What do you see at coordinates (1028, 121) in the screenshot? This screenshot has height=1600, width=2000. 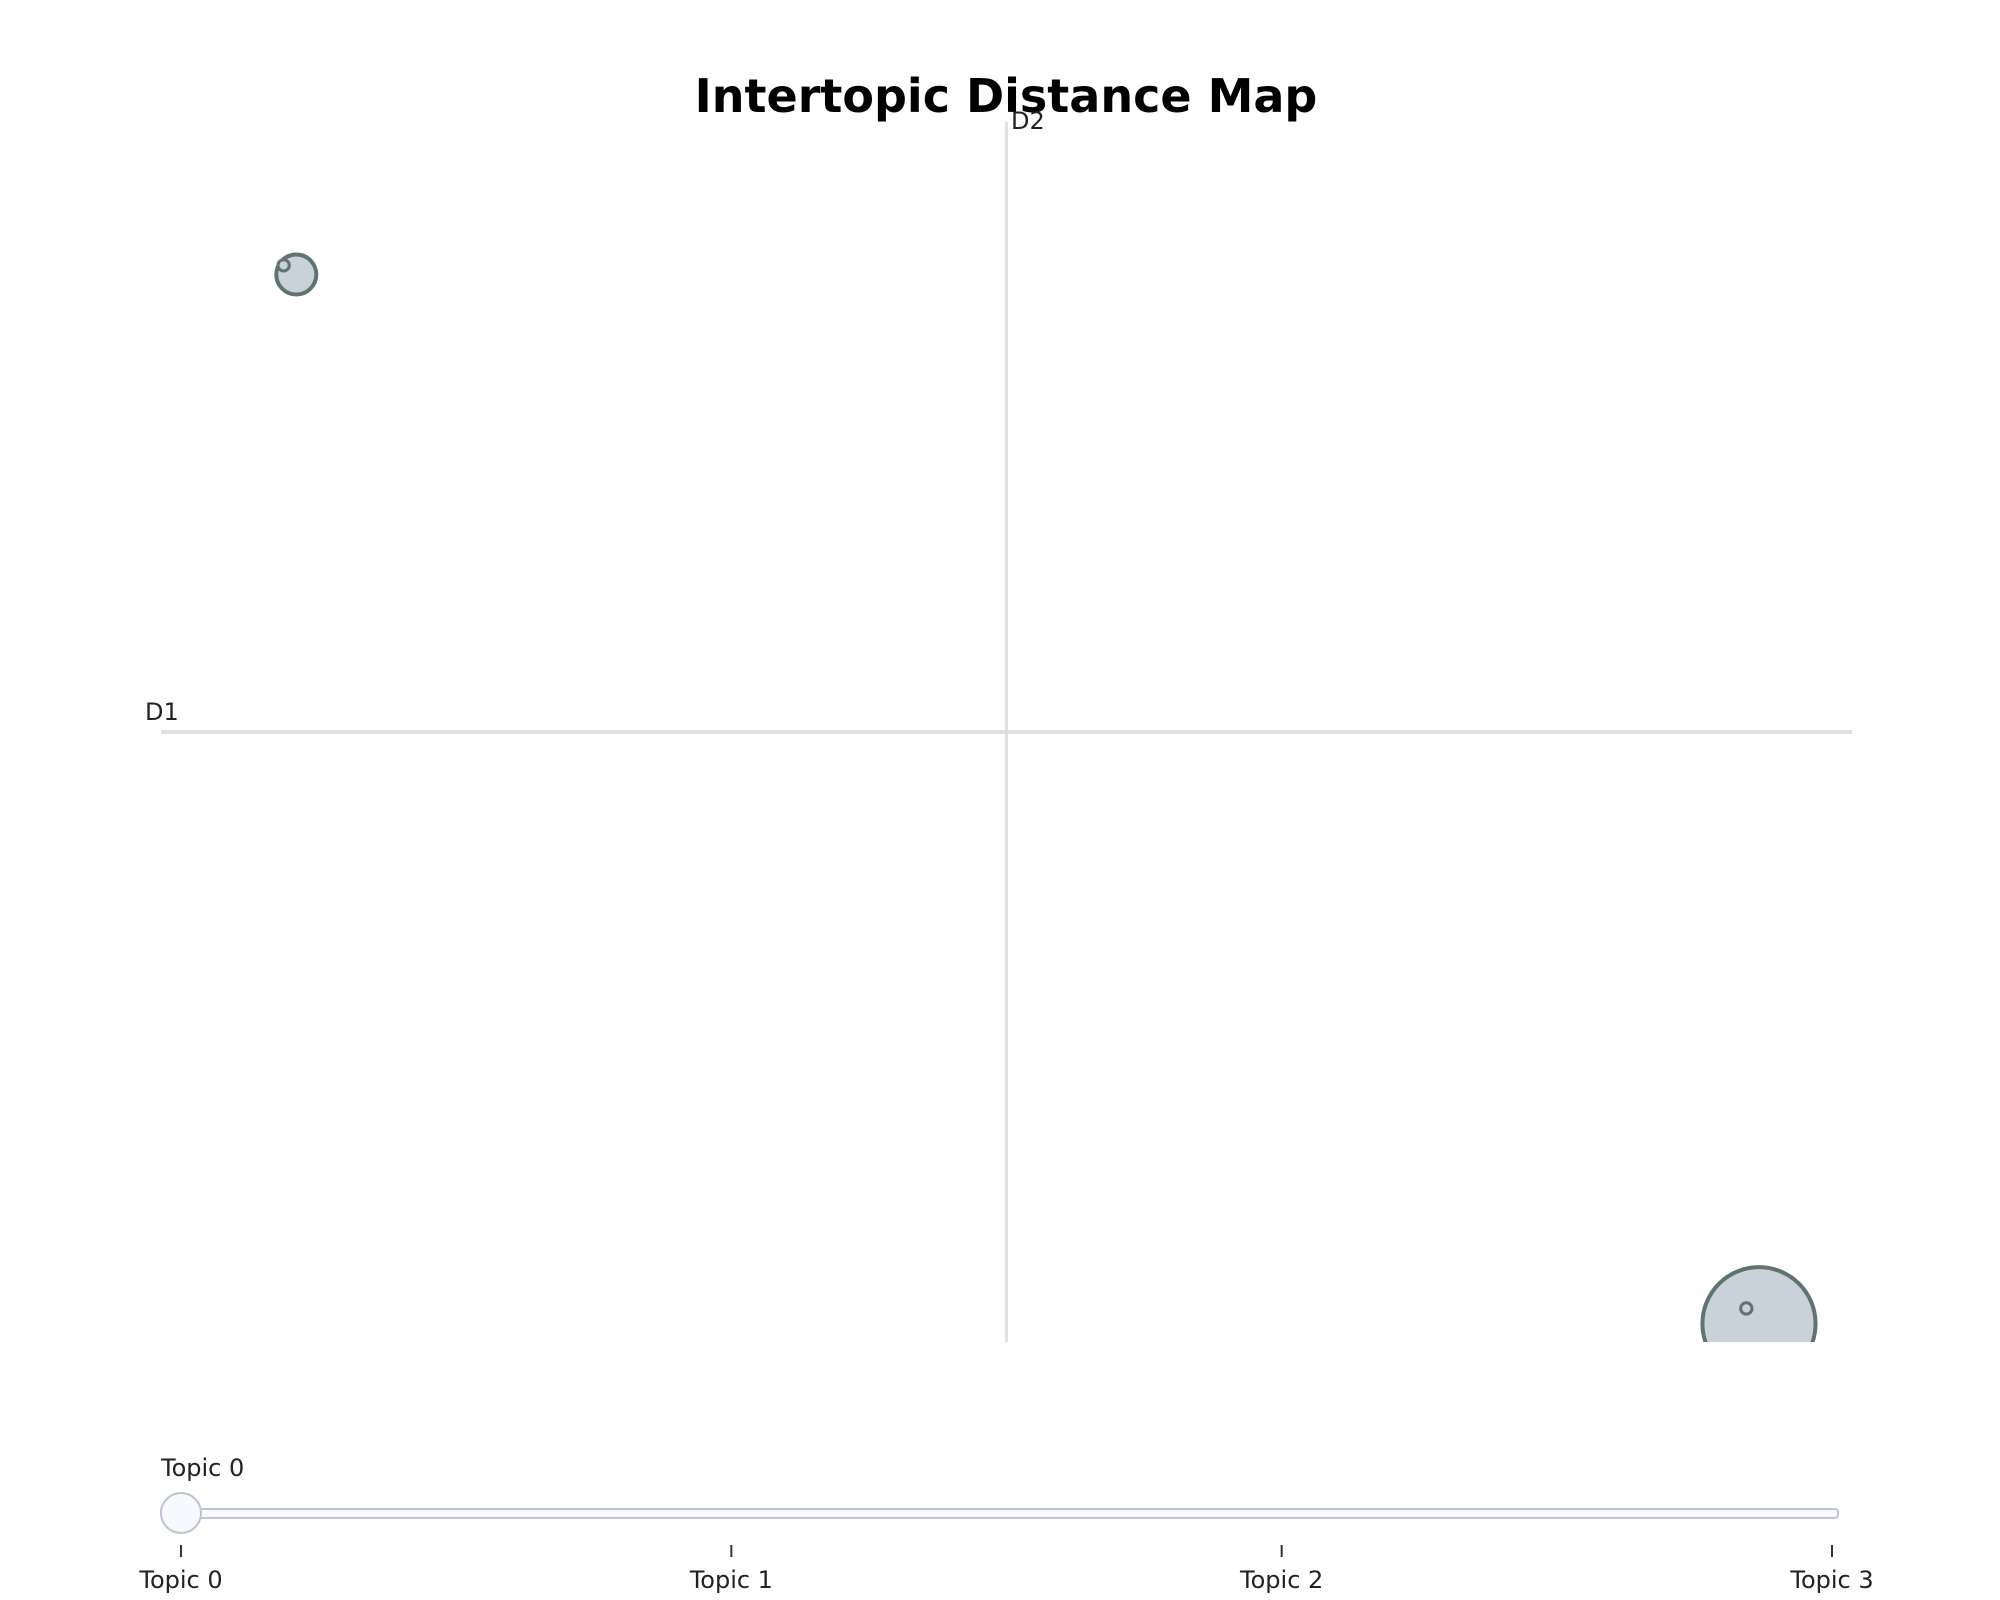 I see `y-axis-label: D2` at bounding box center [1028, 121].